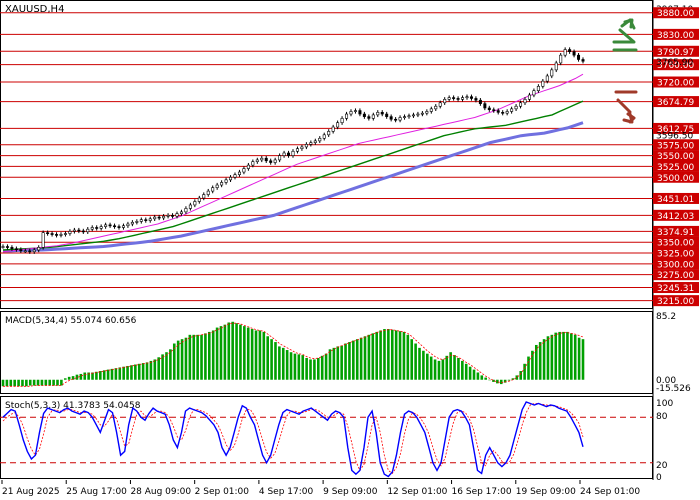 This screenshot has width=700, height=500. I want to click on time-tick-label: 25 Aug 17:00, so click(96, 492).